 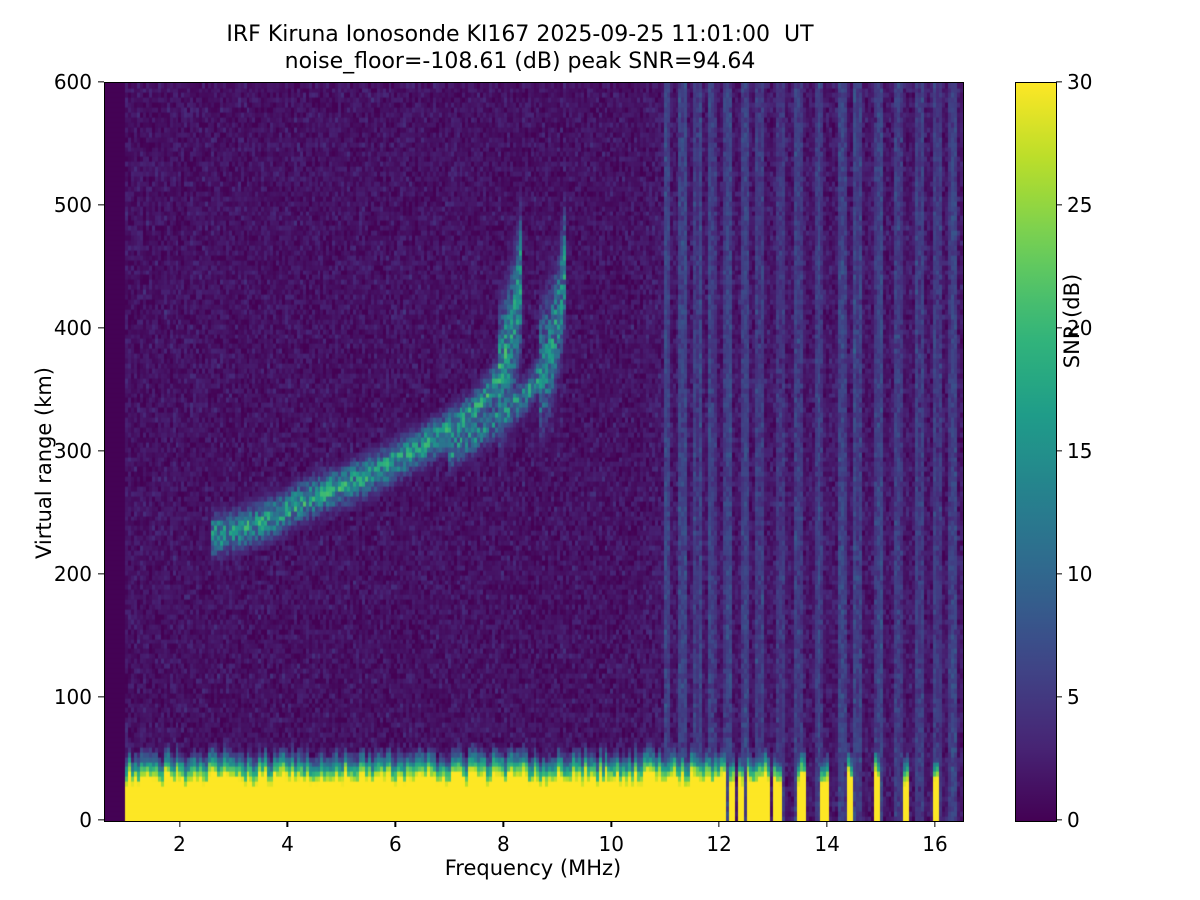 I want to click on x-tick-label: 8, so click(x=503, y=844).